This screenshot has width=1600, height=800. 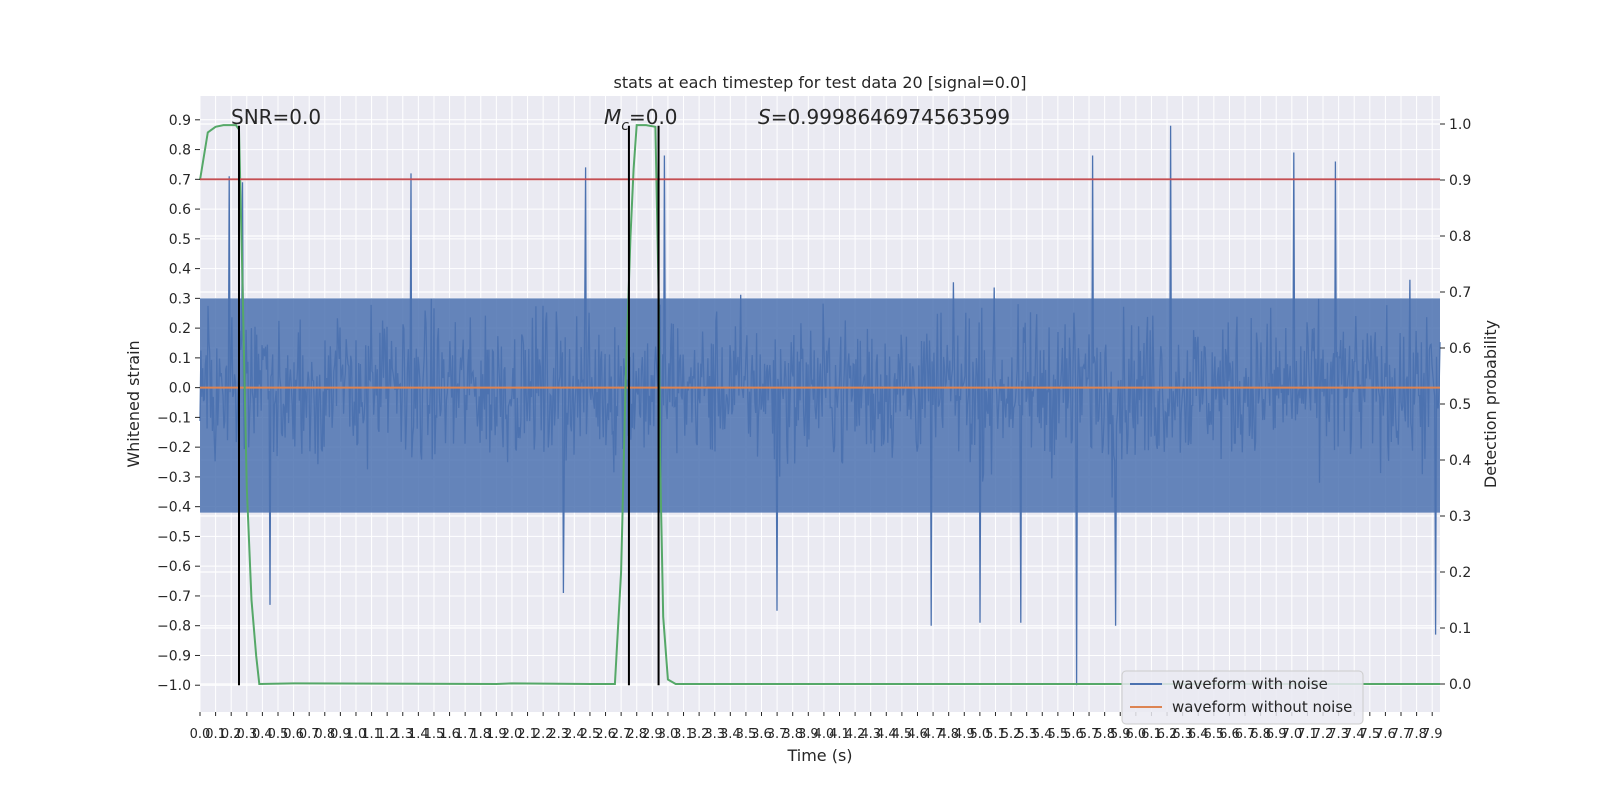 I want to click on x-tick-label: 3.8, so click(x=792, y=734).